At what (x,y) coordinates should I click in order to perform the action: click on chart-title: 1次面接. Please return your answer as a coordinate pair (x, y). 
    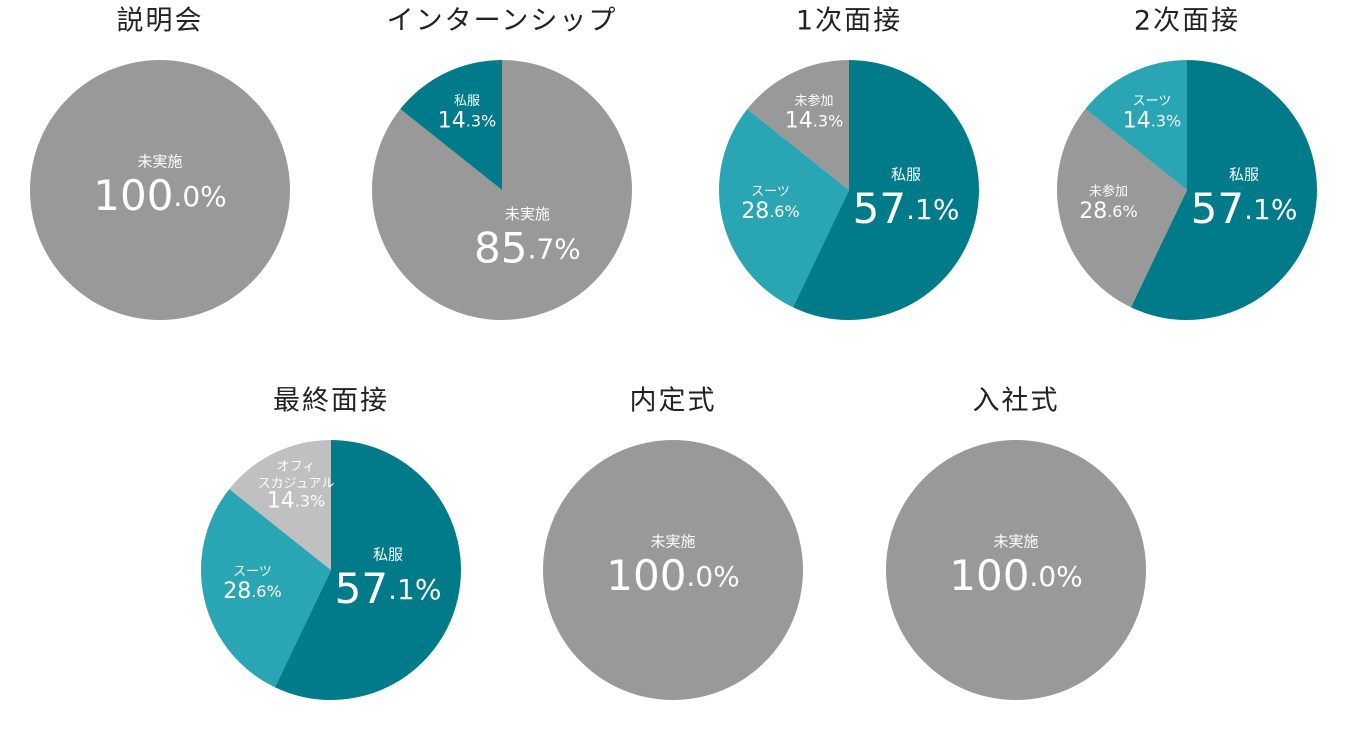
    Looking at the image, I should click on (849, 21).